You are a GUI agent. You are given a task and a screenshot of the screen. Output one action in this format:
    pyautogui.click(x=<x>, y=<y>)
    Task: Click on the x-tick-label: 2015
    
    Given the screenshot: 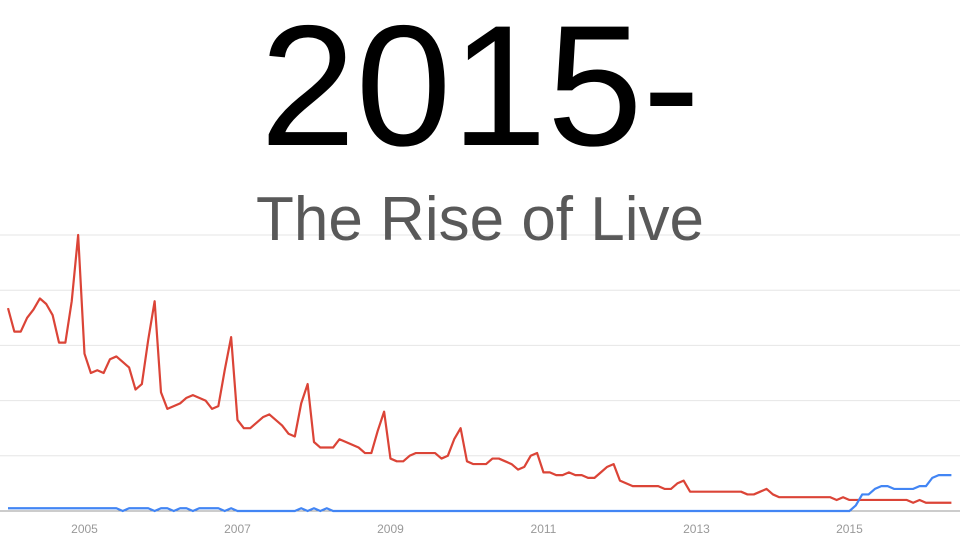 What is the action you would take?
    pyautogui.click(x=849, y=529)
    